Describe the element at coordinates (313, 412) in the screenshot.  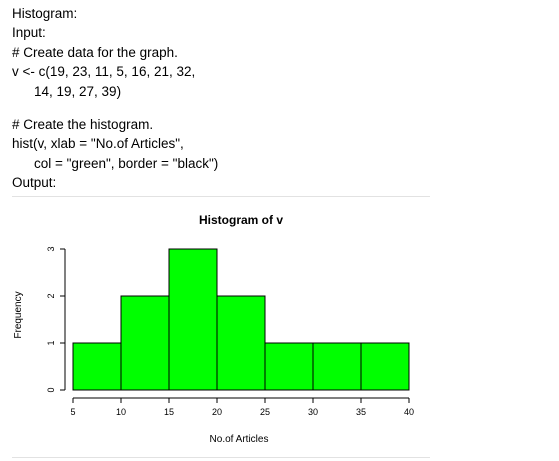
I see `x-tick-label: 30` at that location.